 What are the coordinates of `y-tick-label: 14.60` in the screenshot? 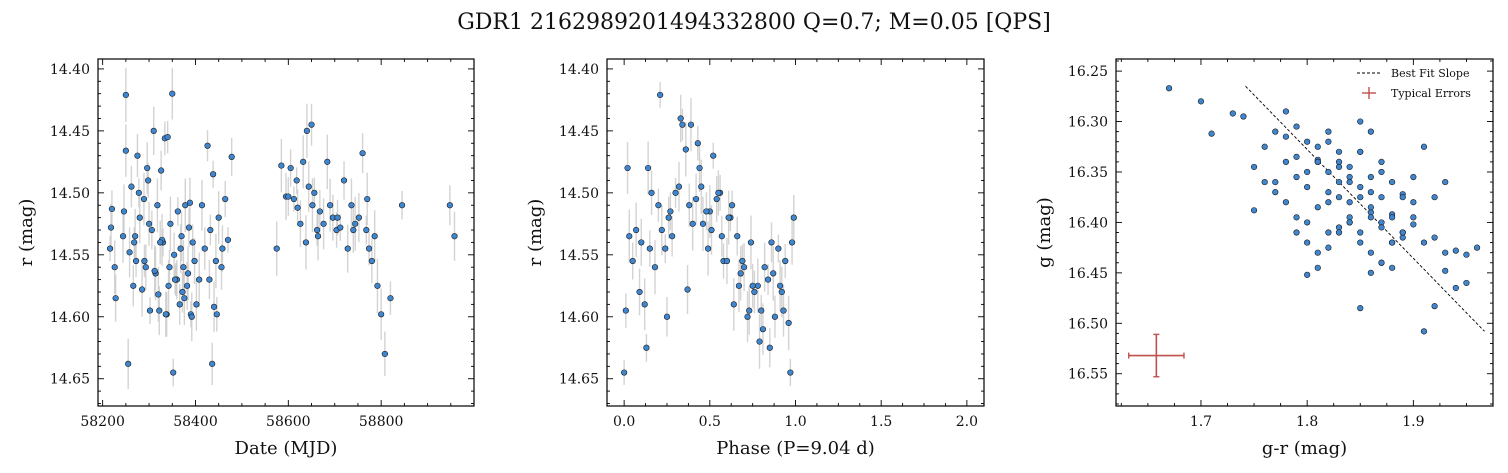 It's located at (579, 318).